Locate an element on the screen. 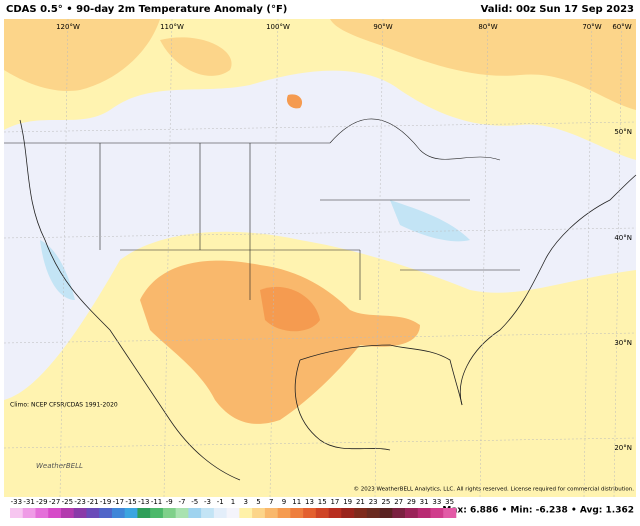 The height and width of the screenshot is (526, 640). legend-label: 29 is located at coordinates (411, 502).